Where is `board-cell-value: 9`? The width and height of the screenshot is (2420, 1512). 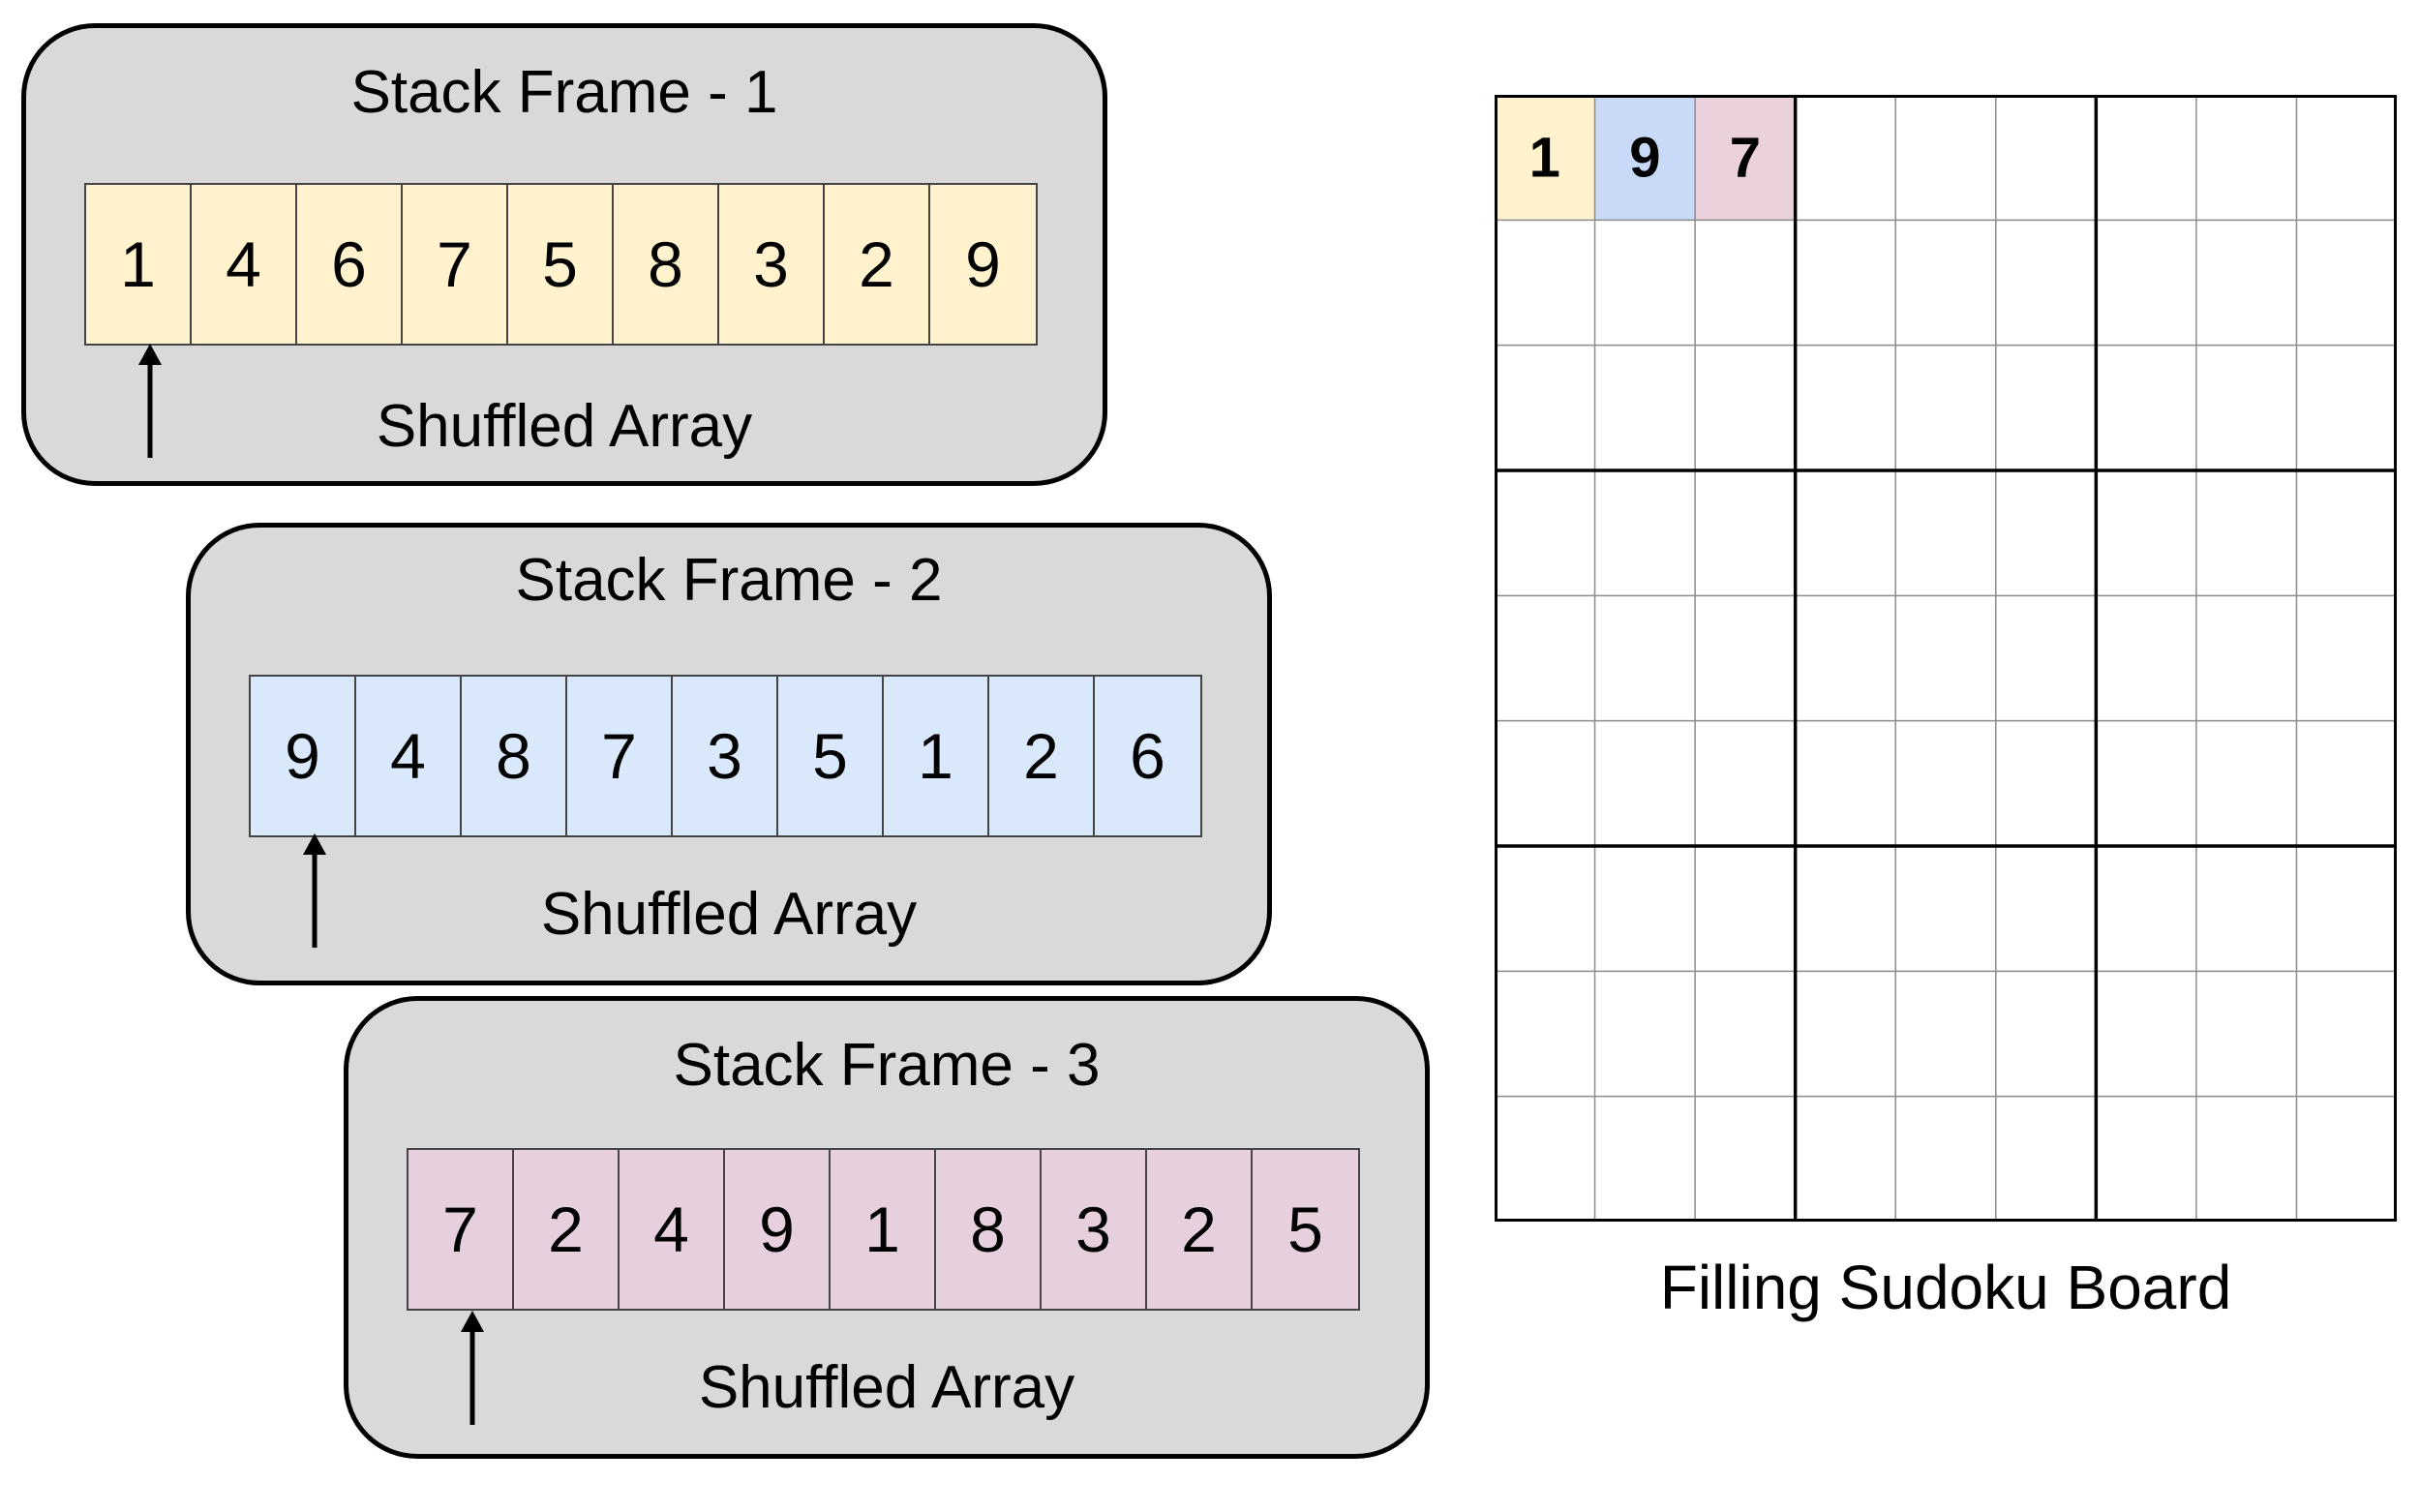 board-cell-value: 9 is located at coordinates (1644, 158).